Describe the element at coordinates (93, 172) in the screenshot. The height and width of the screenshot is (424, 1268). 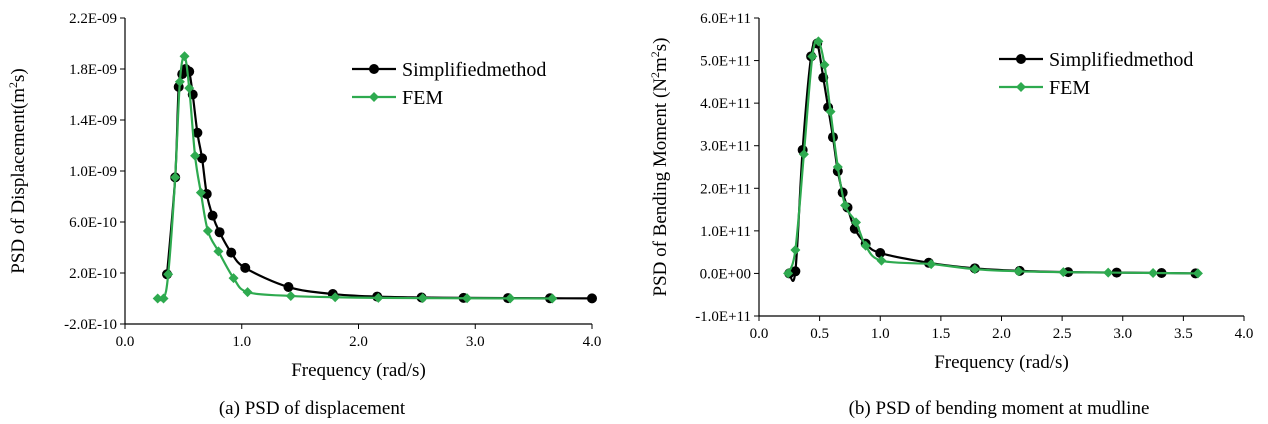
I see `chart-a-y-tick-label: 1.0E-09` at that location.